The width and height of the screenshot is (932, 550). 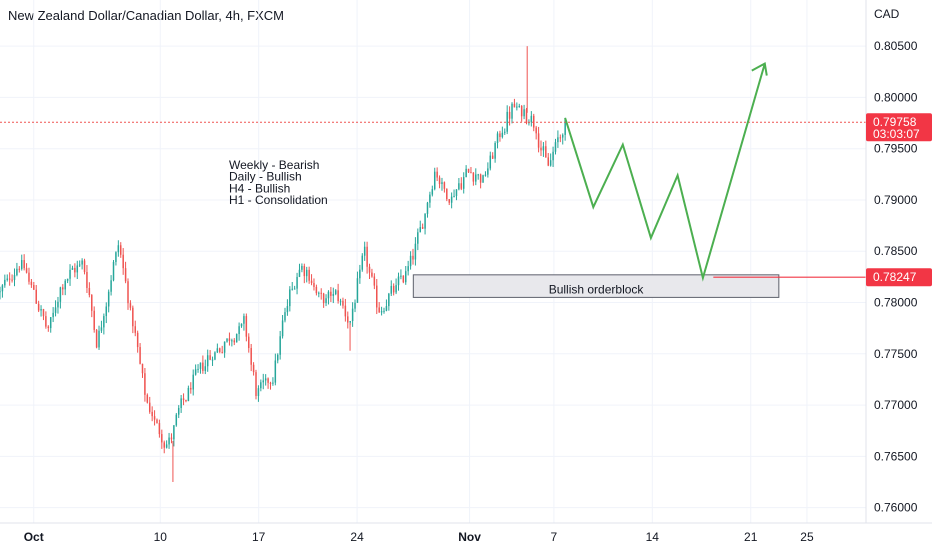 What do you see at coordinates (597, 289) in the screenshot?
I see `orderblock-label: Bullish orderblock` at bounding box center [597, 289].